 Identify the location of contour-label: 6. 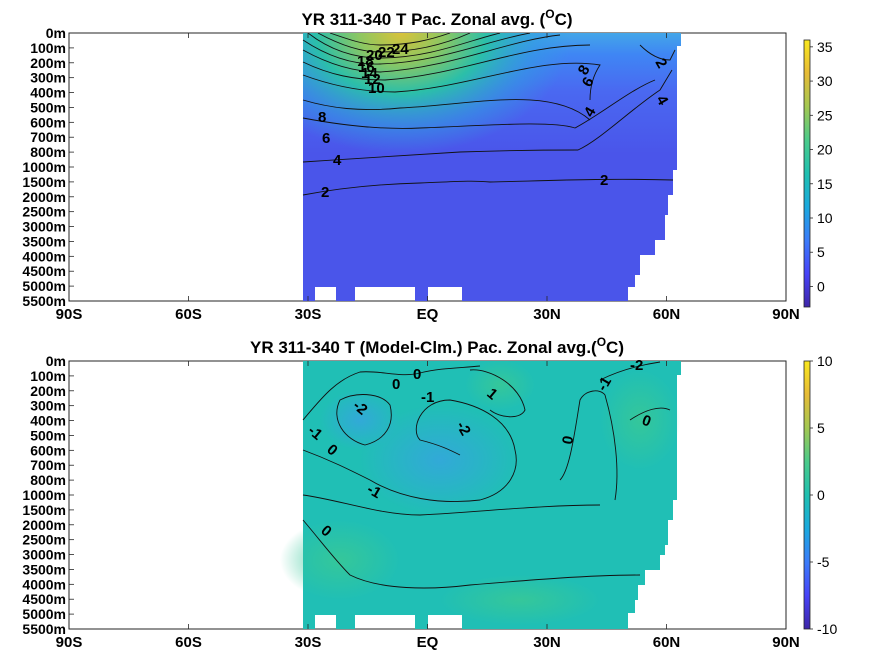
(326, 138).